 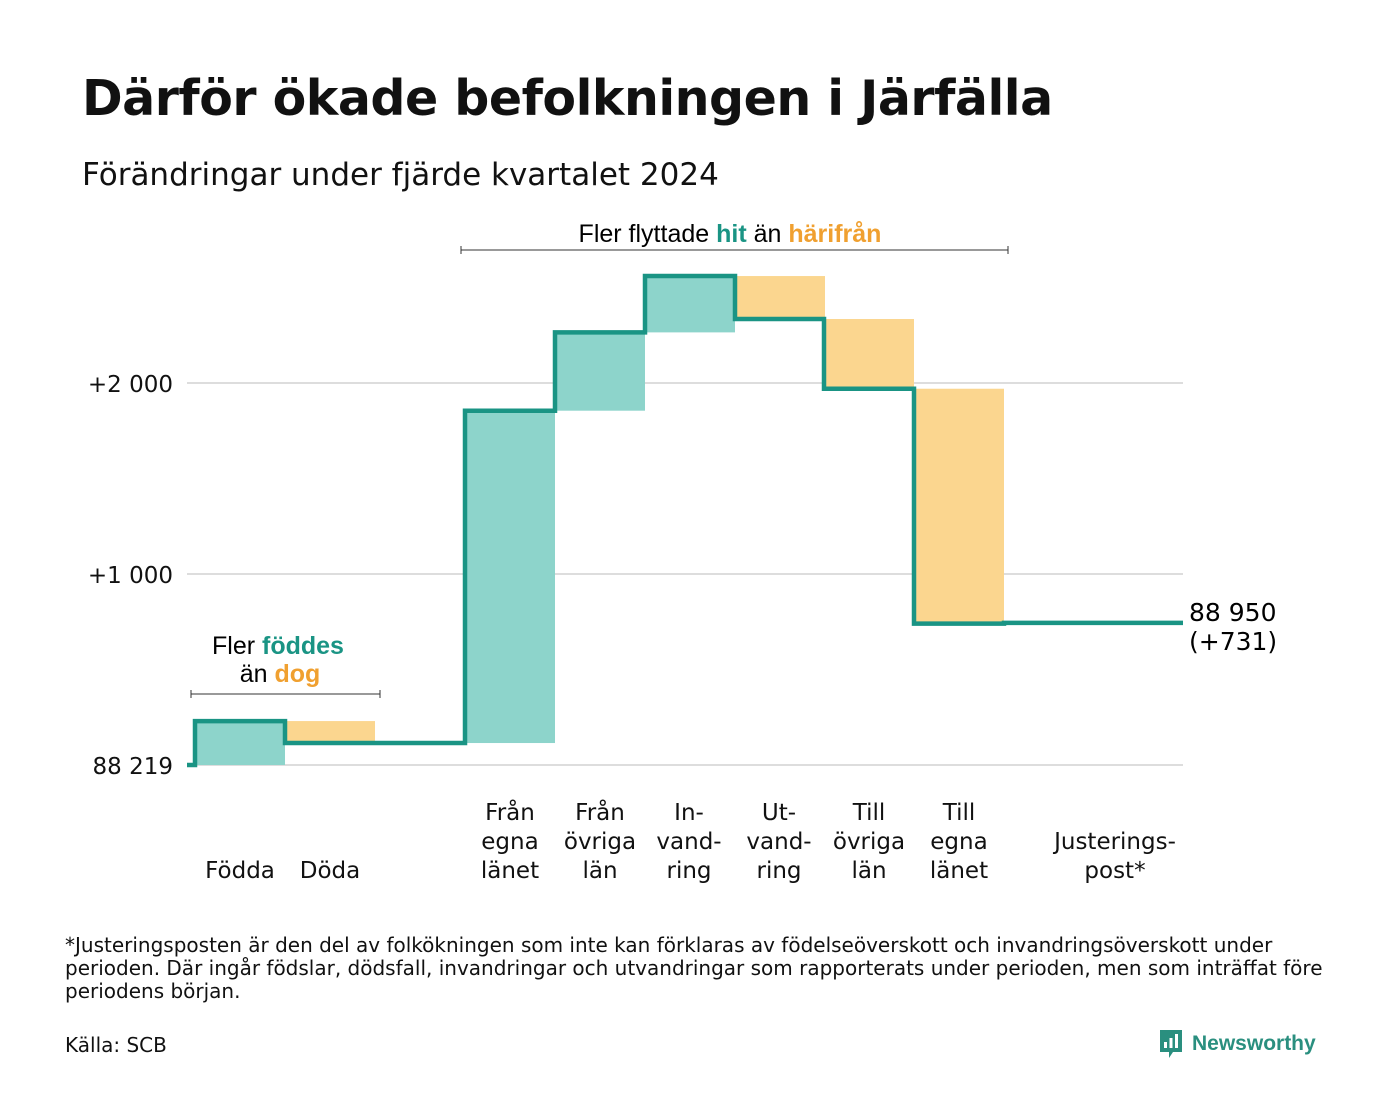 I want to click on y-tick-label: +1 000, so click(x=130, y=576).